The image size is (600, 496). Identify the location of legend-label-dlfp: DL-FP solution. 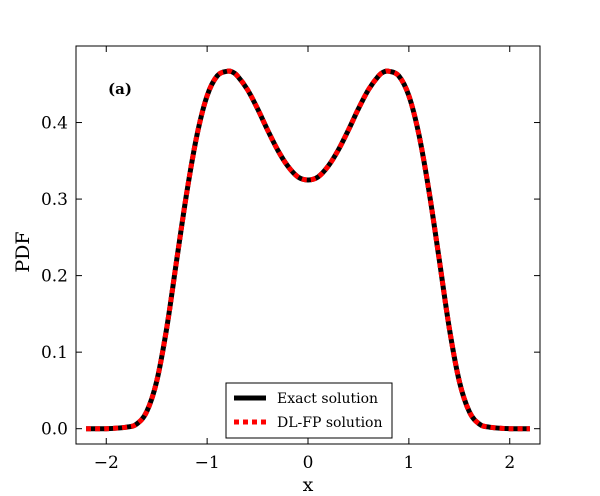
(330, 423).